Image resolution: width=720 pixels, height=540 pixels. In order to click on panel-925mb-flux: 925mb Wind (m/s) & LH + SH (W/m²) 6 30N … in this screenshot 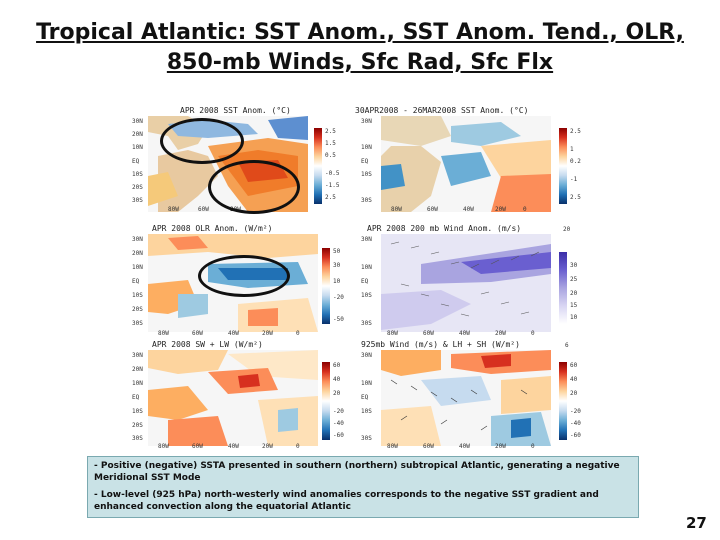, I will do `click(471, 395)`.